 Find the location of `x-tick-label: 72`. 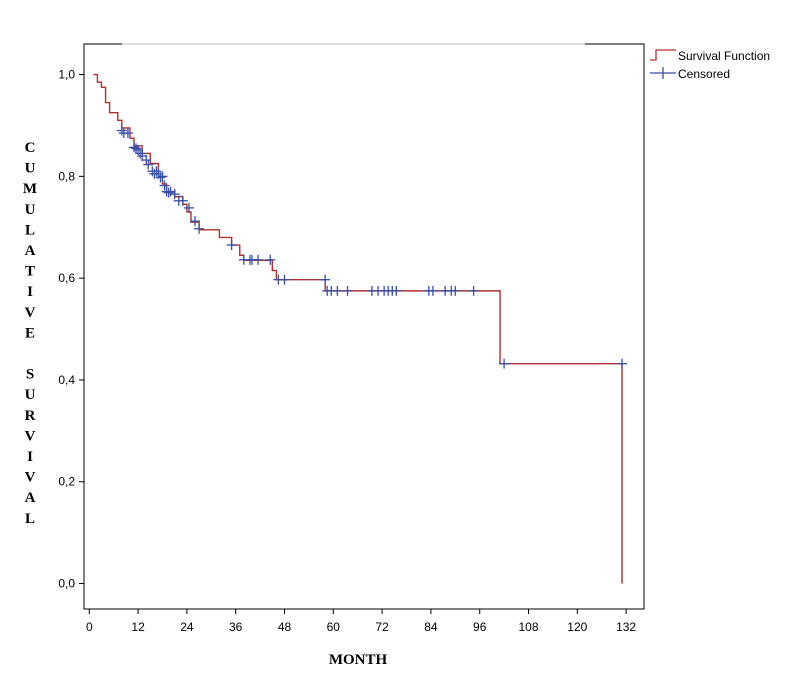

x-tick-label: 72 is located at coordinates (382, 627).